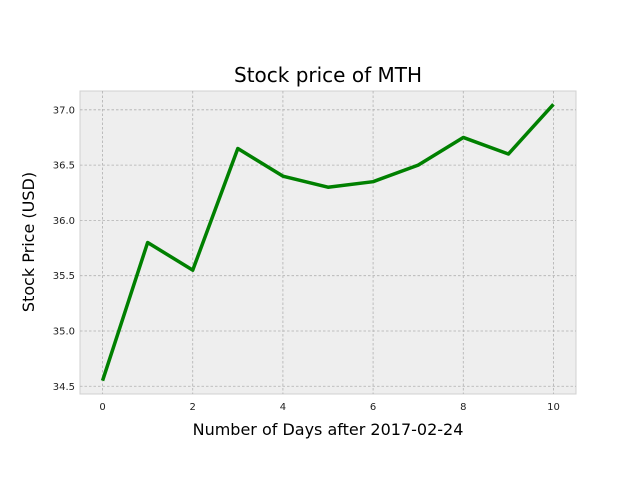 The image size is (640, 480). What do you see at coordinates (329, 407) in the screenshot?
I see `x-ticks: 0 2 4 6 8 10` at bounding box center [329, 407].